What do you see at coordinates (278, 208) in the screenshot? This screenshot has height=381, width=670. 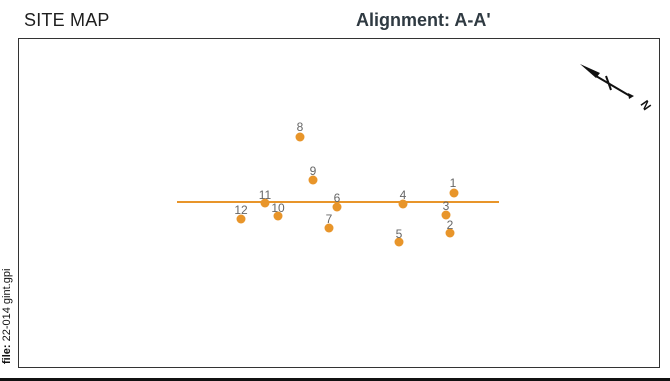 I see `boring-point-label-10: 10` at bounding box center [278, 208].